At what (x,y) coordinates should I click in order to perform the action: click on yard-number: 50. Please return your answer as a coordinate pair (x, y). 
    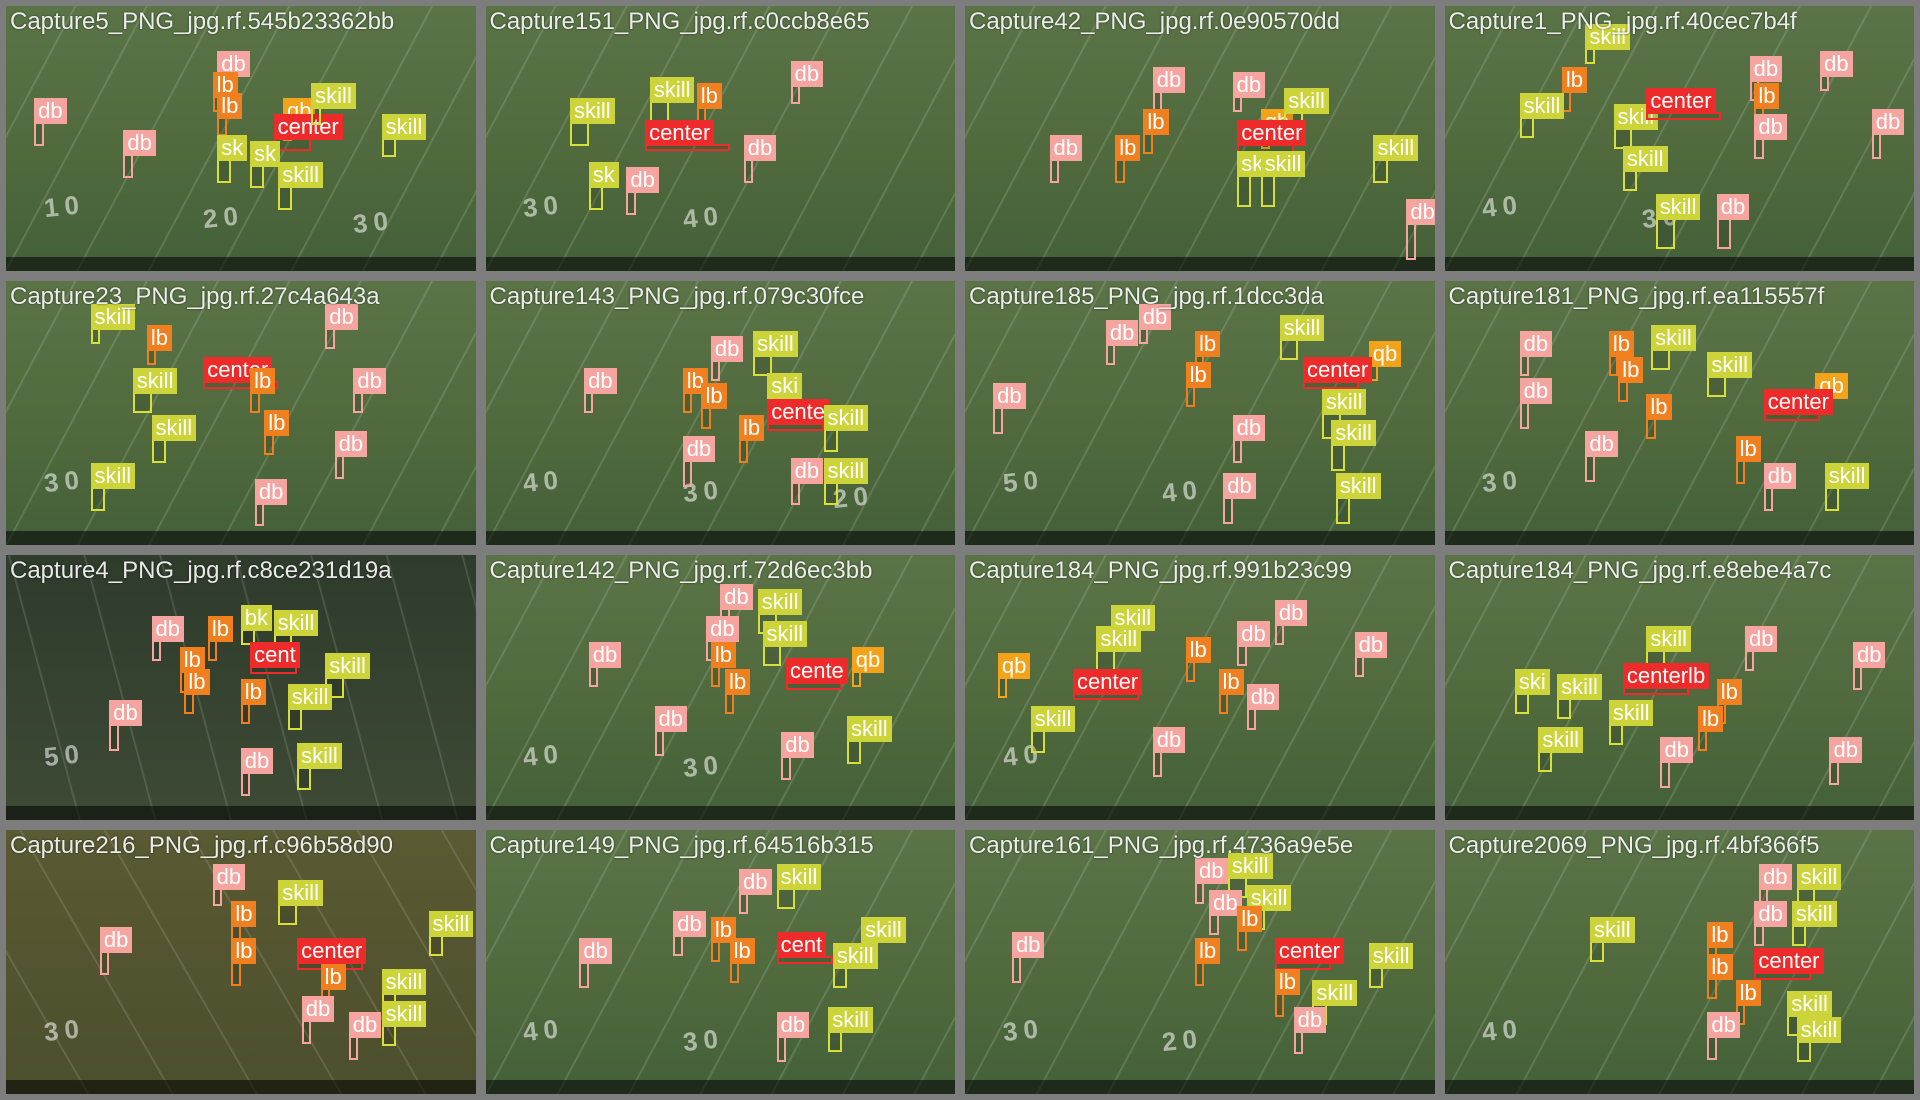
    Looking at the image, I should click on (64, 755).